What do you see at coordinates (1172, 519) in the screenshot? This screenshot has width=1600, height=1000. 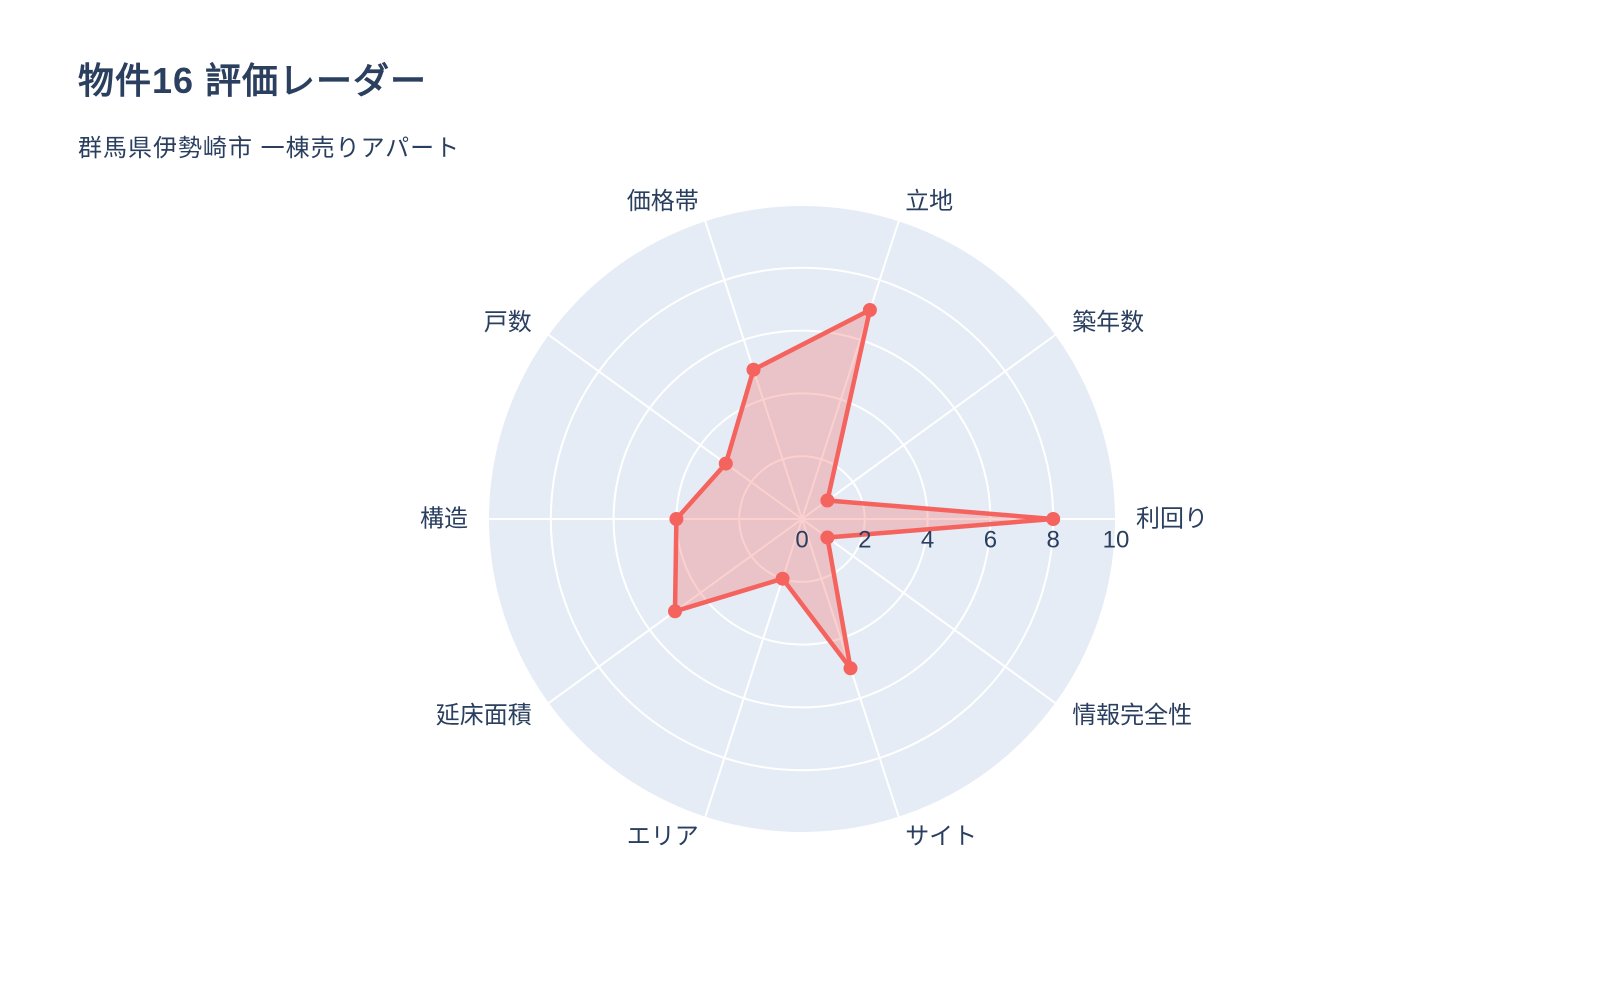 I see `axis-label: 利回り` at bounding box center [1172, 519].